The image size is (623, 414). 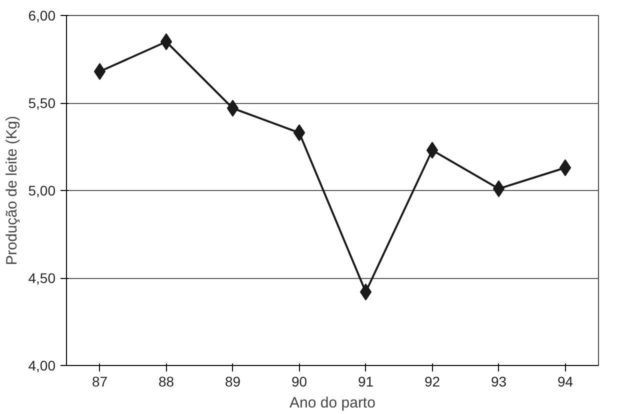 I want to click on y-tick-label: 4,50, so click(x=42, y=278).